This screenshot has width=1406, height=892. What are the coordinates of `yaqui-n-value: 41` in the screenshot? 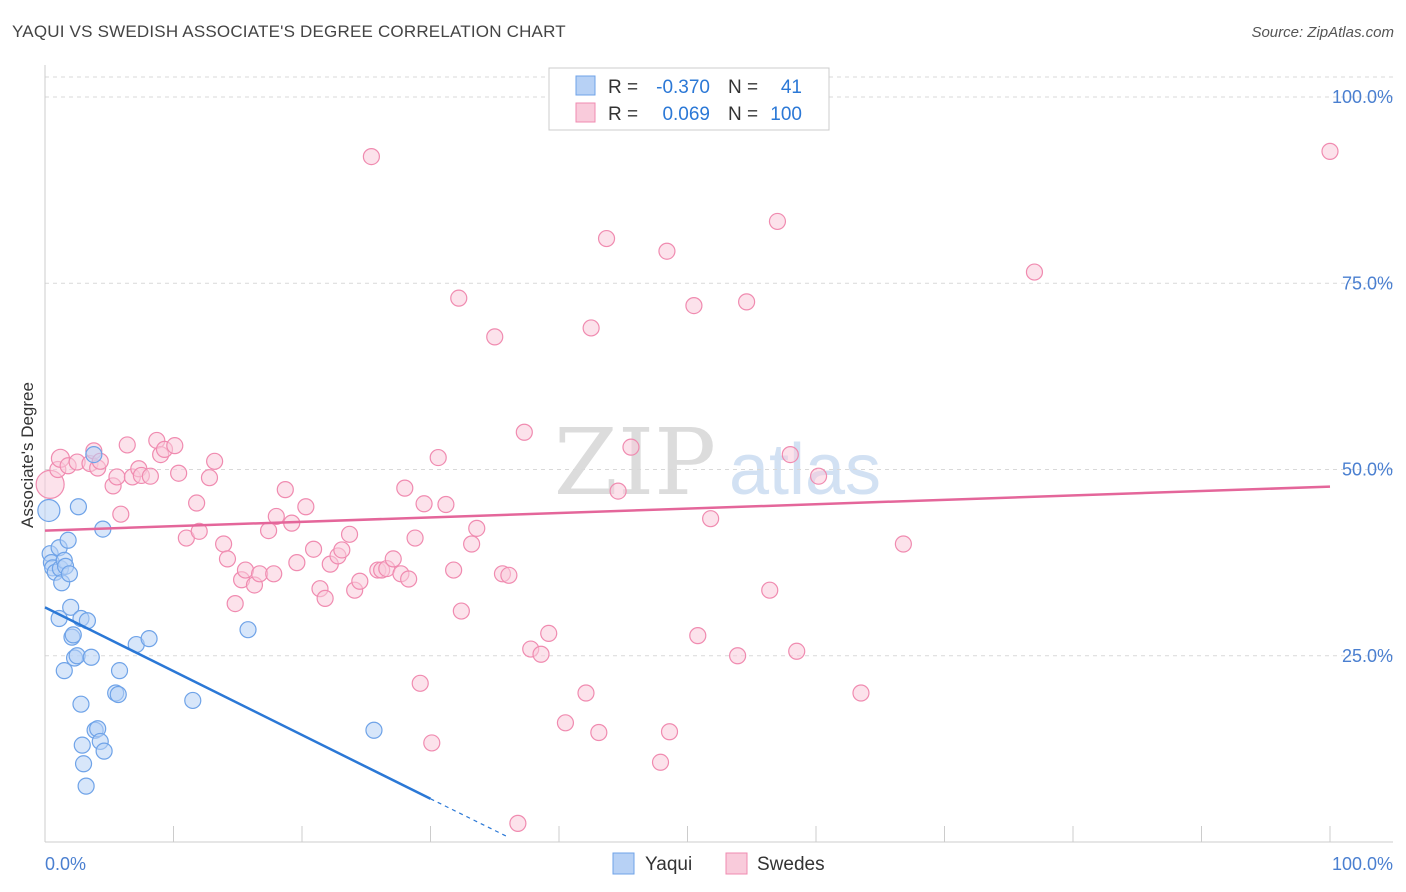 It's located at (791, 87).